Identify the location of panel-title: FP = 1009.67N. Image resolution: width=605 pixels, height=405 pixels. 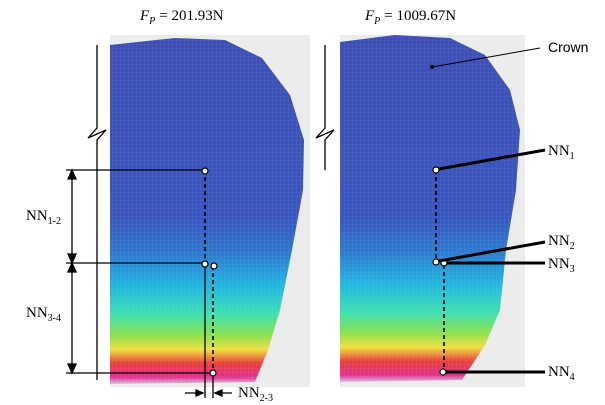
(410, 17).